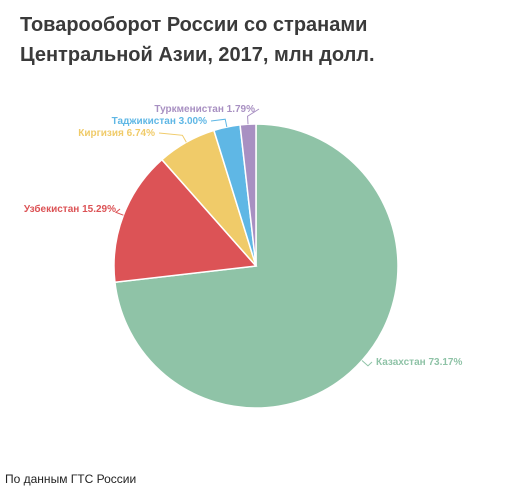  What do you see at coordinates (70, 209) in the screenshot?
I see `slice-label-2: Узбекистан 15.29%` at bounding box center [70, 209].